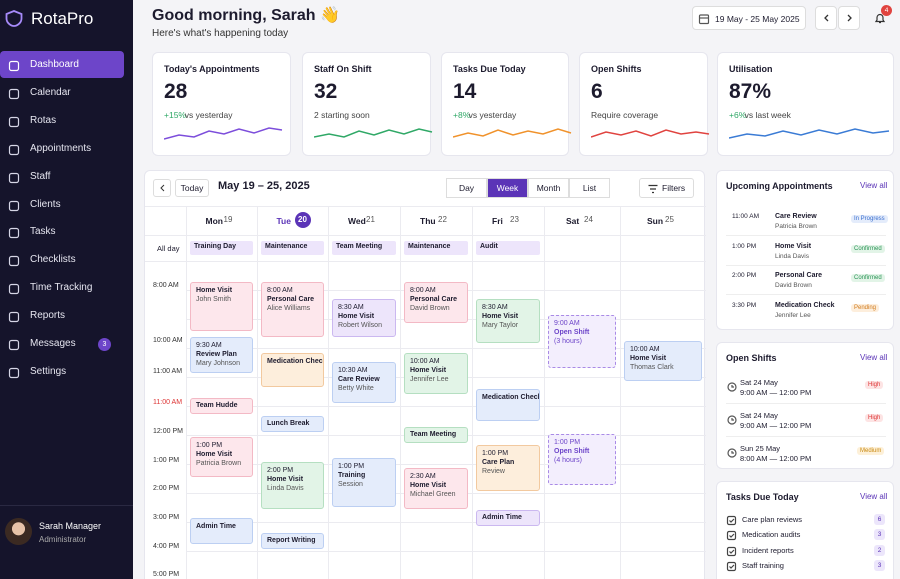 The width and height of the screenshot is (900, 579). What do you see at coordinates (768, 550) in the screenshot?
I see `task-label: Incident reports` at bounding box center [768, 550].